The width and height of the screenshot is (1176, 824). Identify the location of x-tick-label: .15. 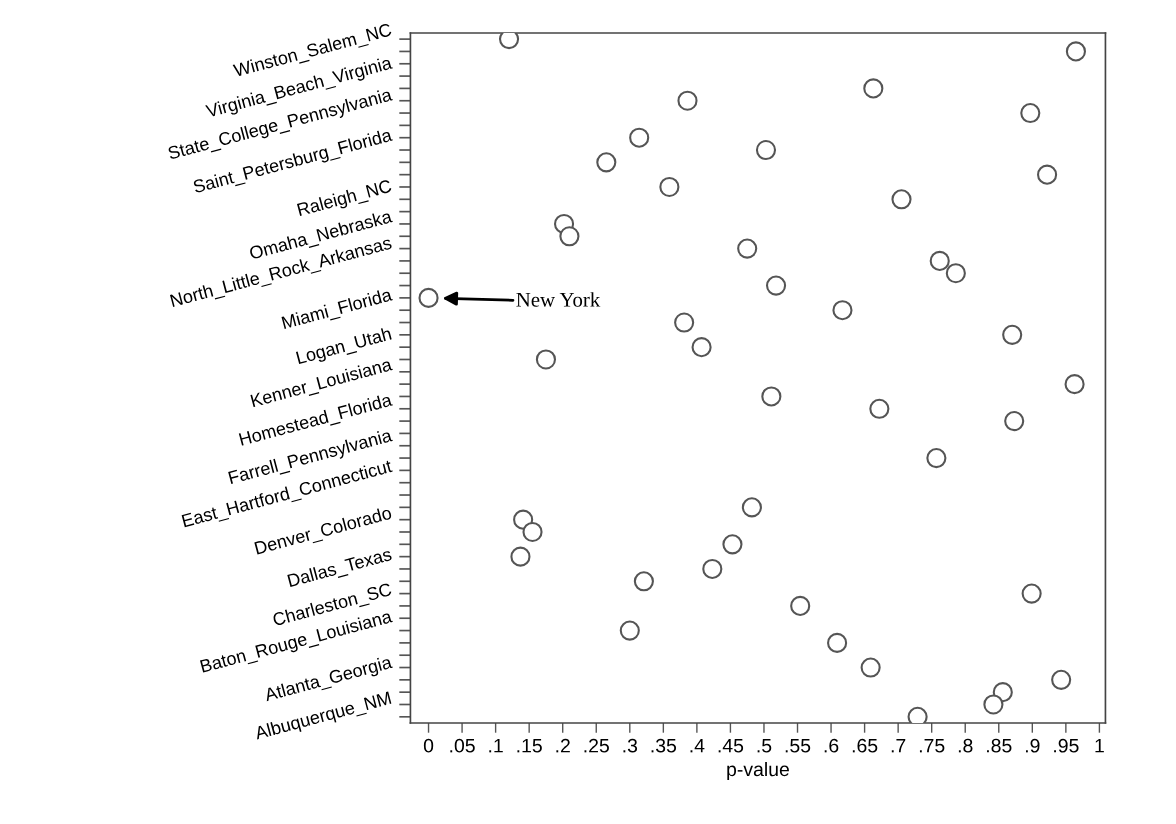
(529, 745).